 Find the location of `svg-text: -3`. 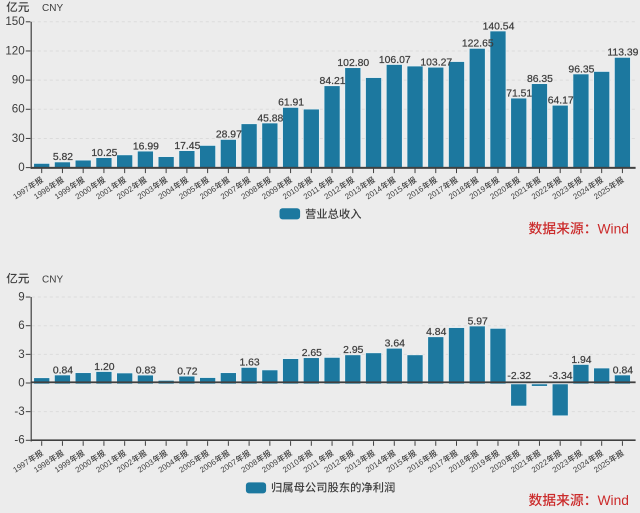

svg-text: -3 is located at coordinates (19, 411).